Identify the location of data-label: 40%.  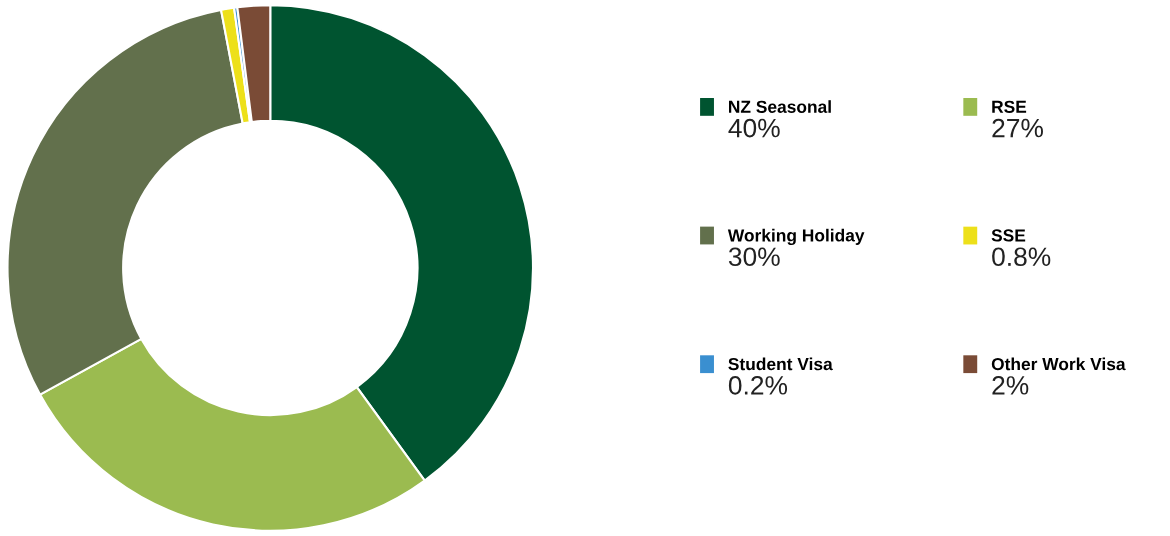
(754, 128).